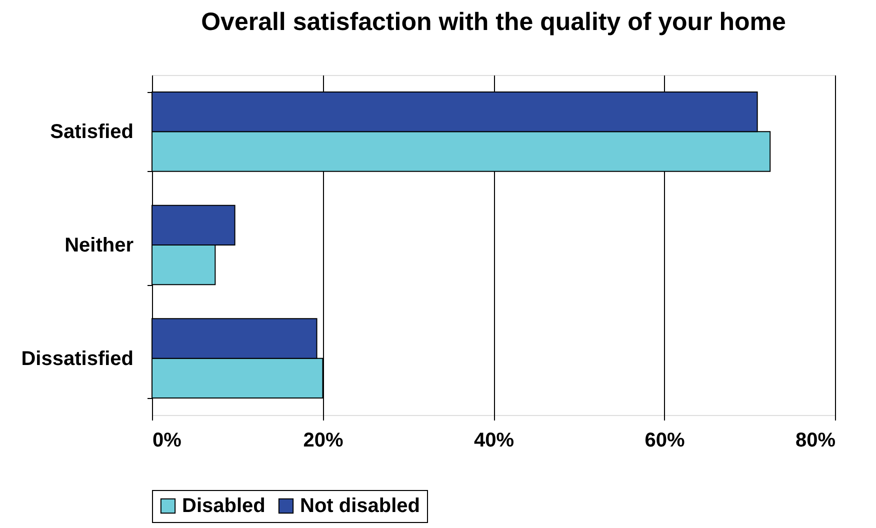 This screenshot has width=876, height=528. I want to click on x-tick-label: 20%, so click(323, 441).